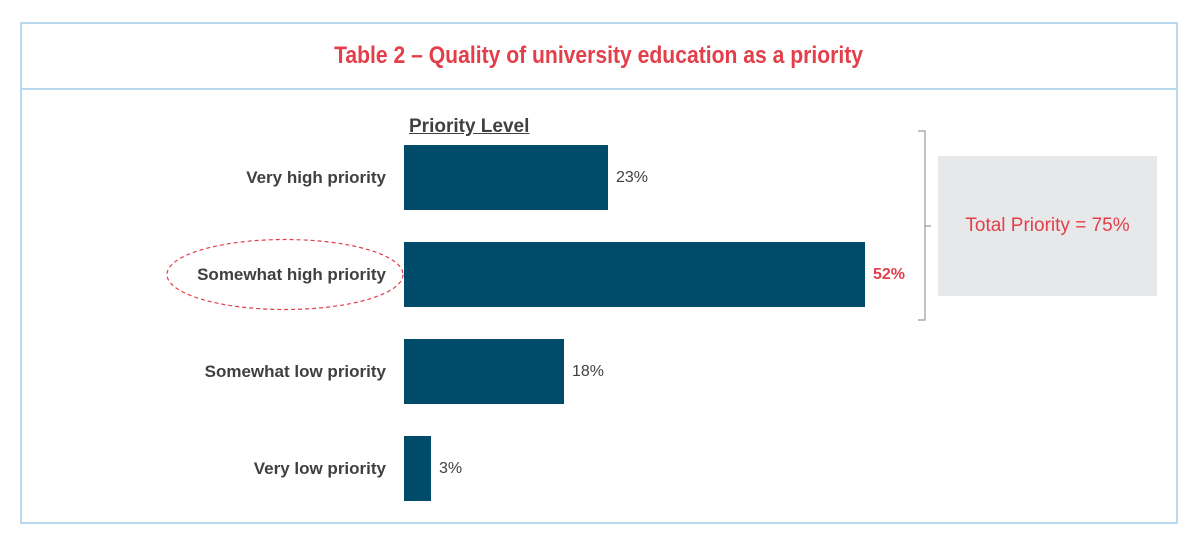 This screenshot has height=548, width=1200. Describe the element at coordinates (417, 468) in the screenshot. I see `bar-very-low-priority` at that location.